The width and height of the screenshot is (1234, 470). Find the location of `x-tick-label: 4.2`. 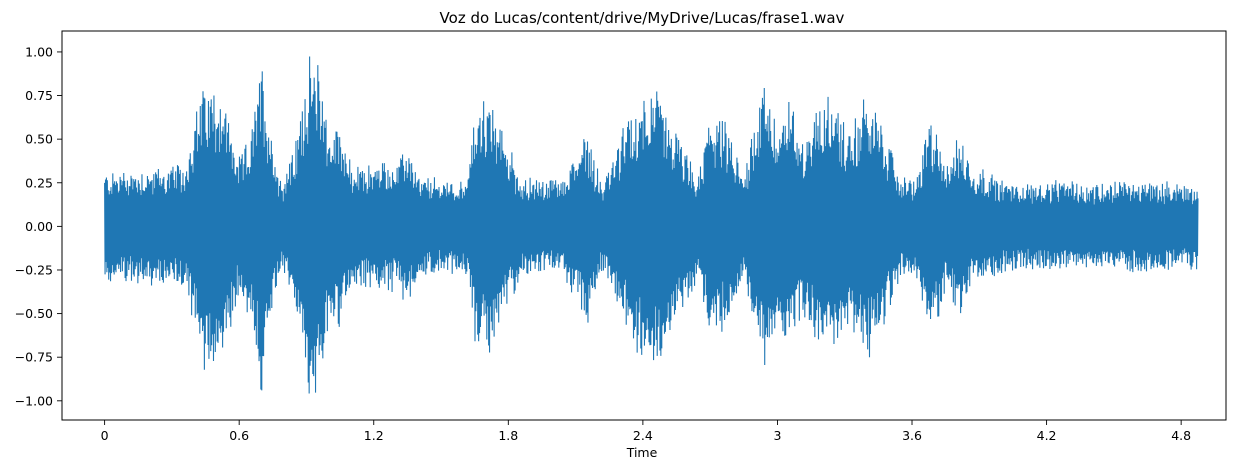

x-tick-label: 4.2 is located at coordinates (1047, 435).